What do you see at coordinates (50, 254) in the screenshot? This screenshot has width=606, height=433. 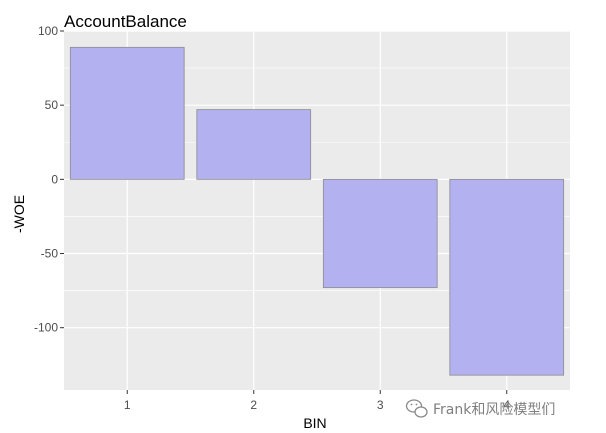 I see `y-tick-label: -50` at bounding box center [50, 254].